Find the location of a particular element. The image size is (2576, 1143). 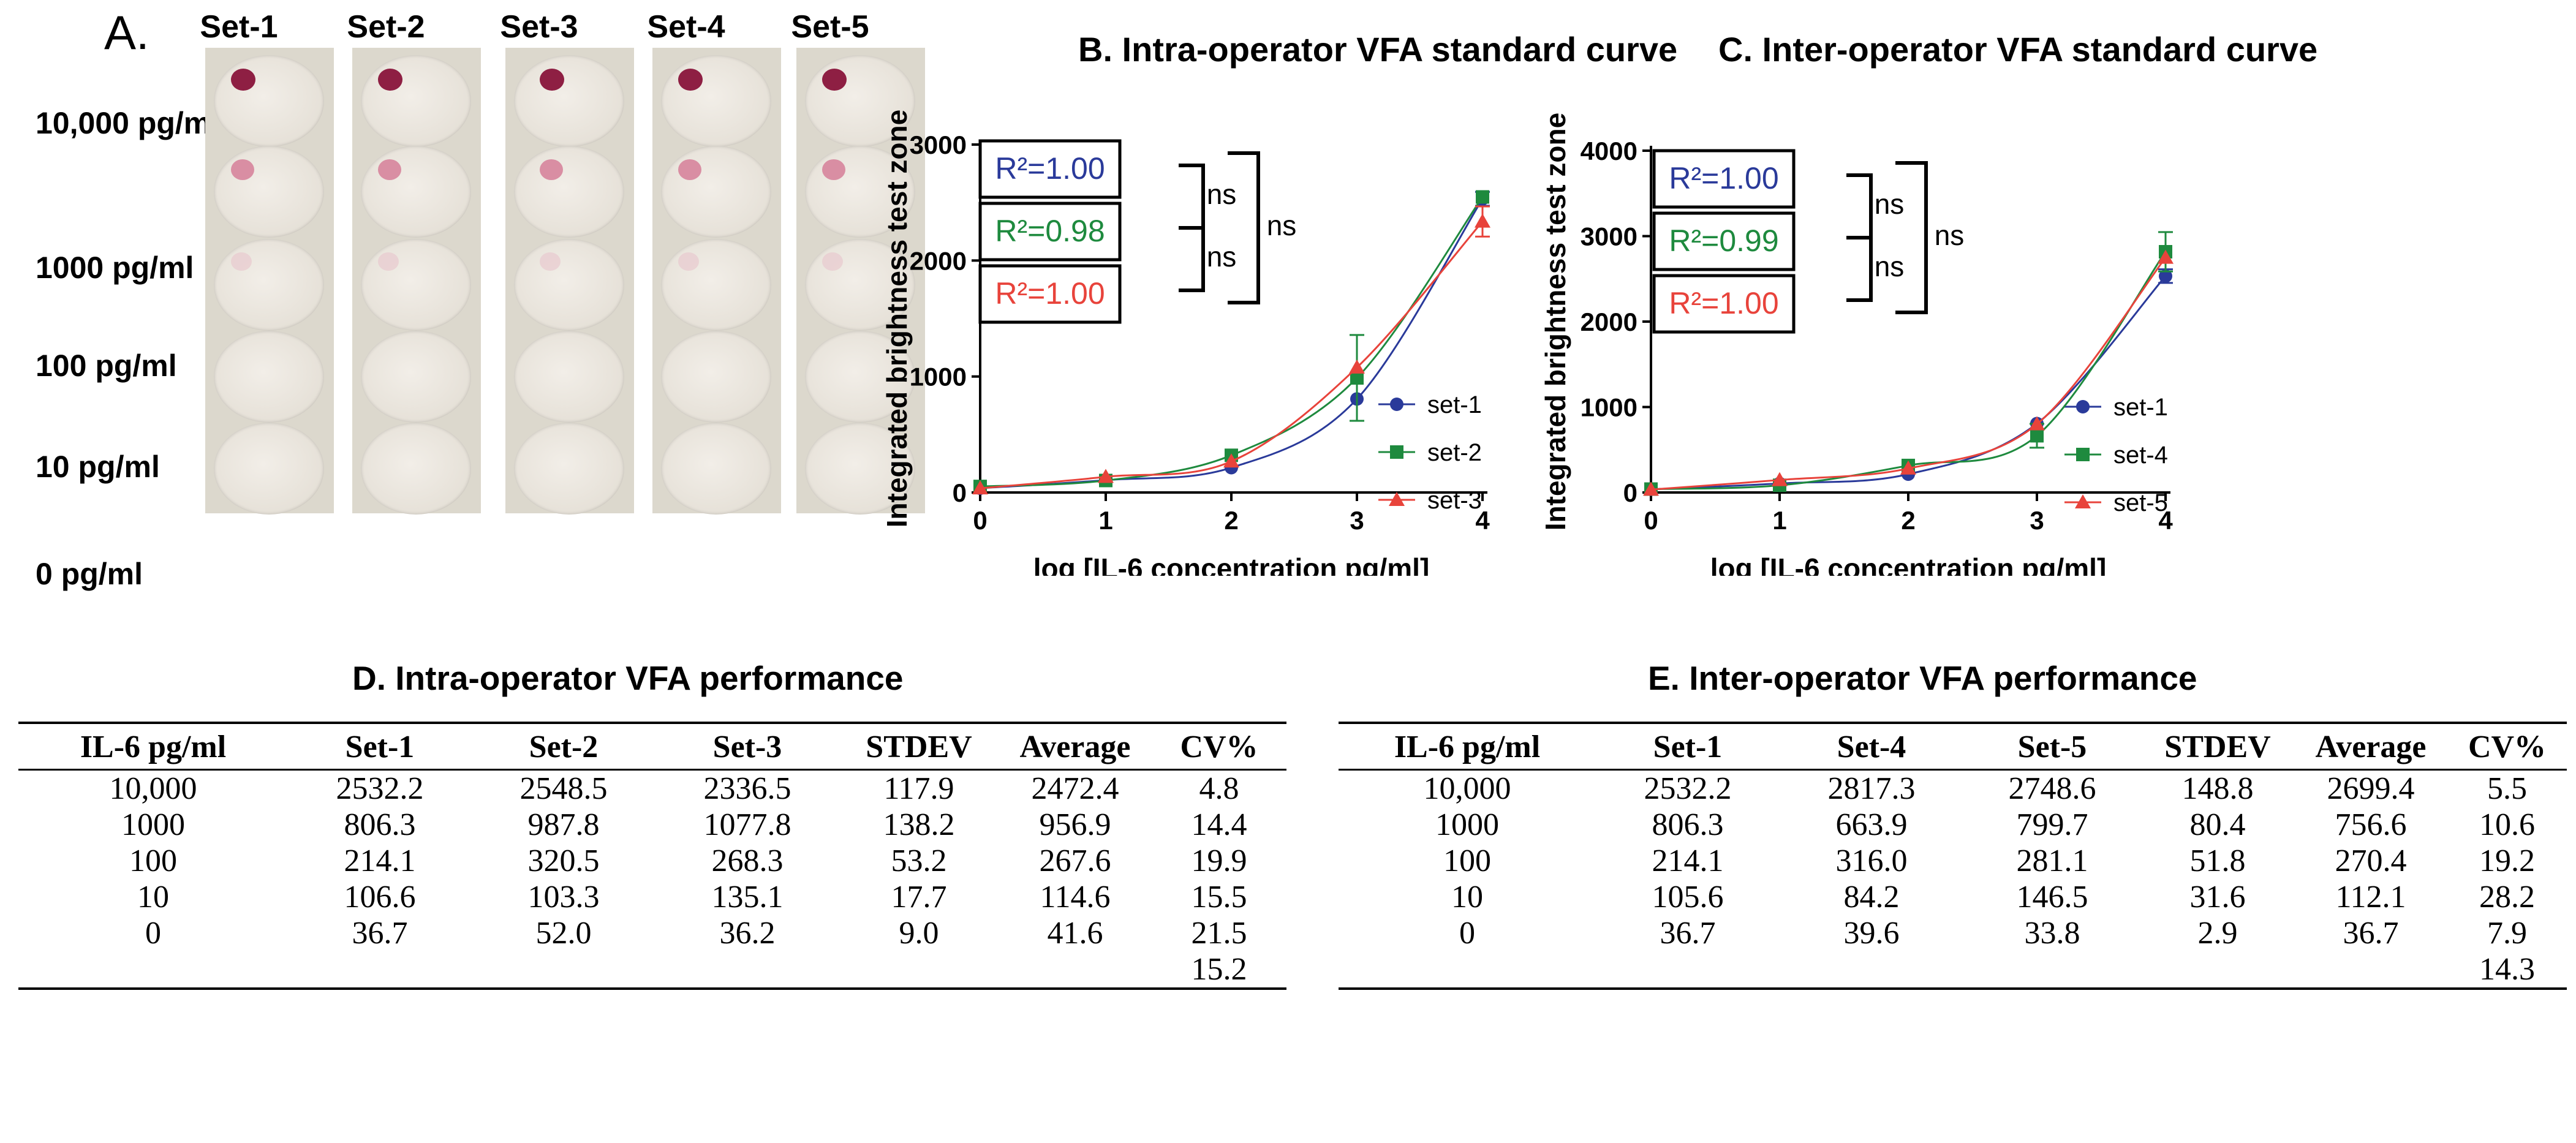

table-cell: 316.0 is located at coordinates (1871, 860).